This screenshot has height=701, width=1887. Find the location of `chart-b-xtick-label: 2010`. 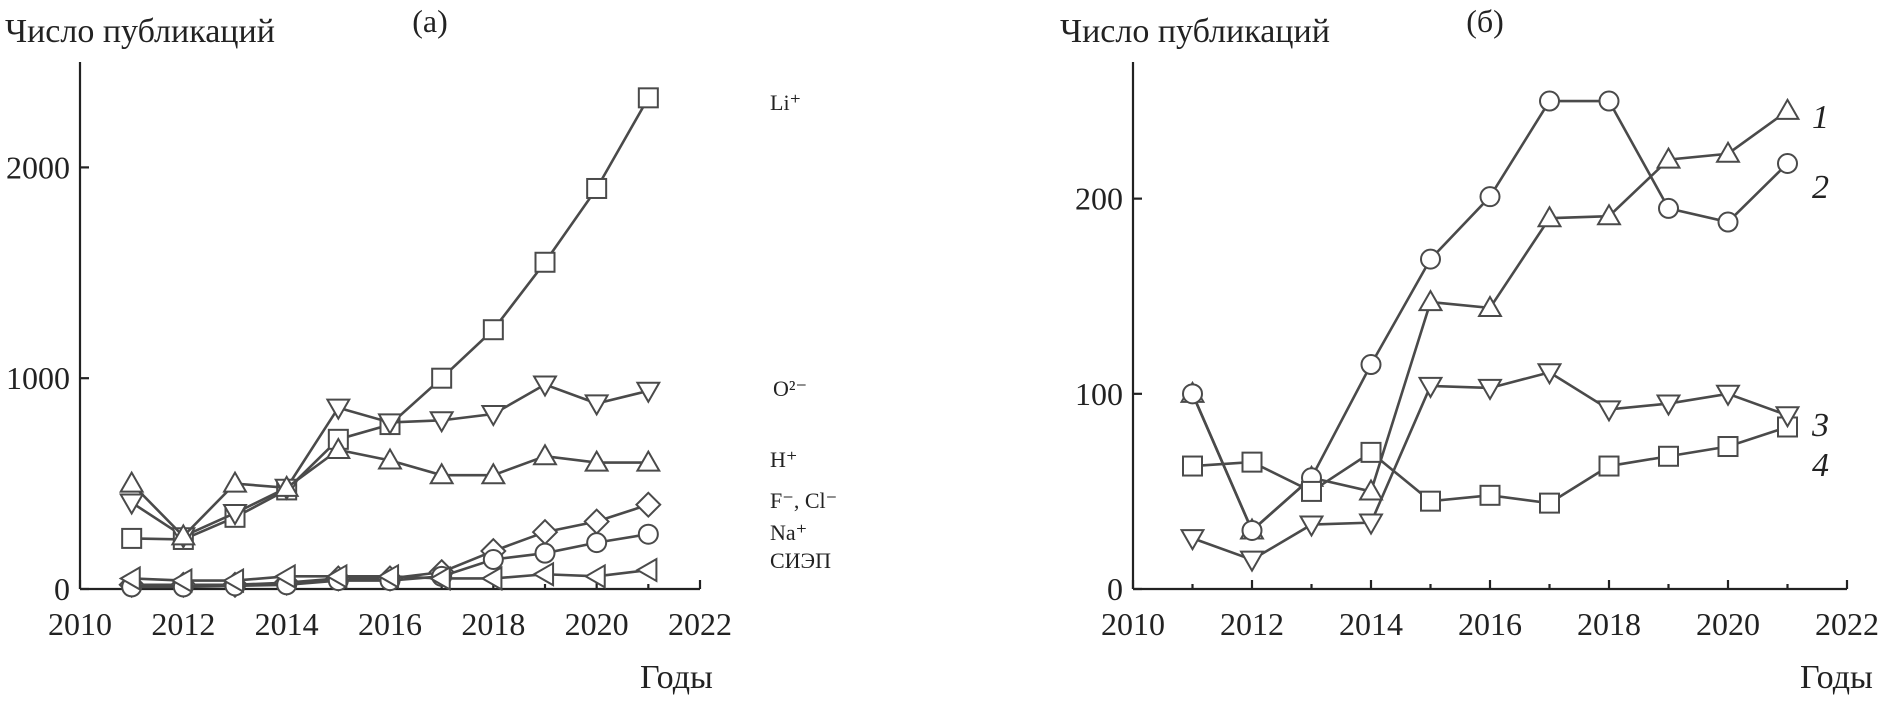

chart-b-xtick-label: 2010 is located at coordinates (1133, 624).